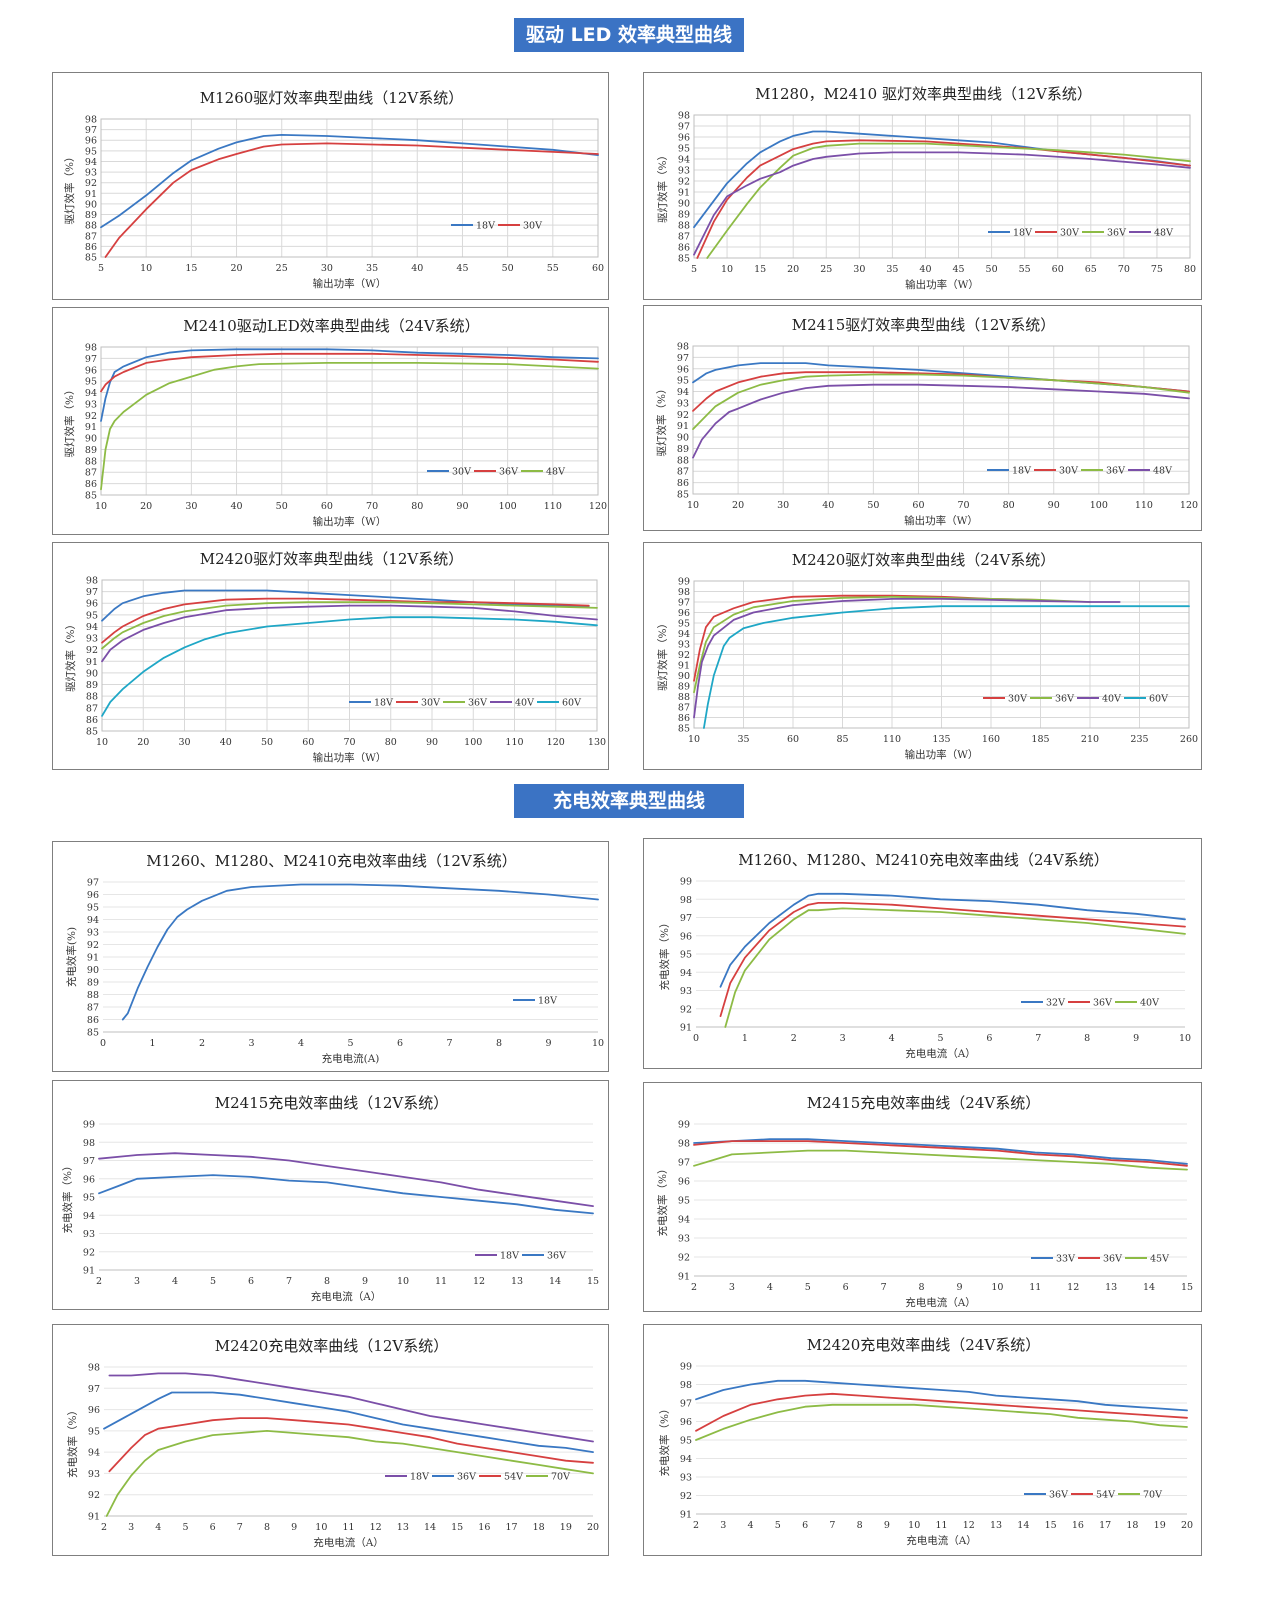 Image resolution: width=1284 pixels, height=1602 pixels. What do you see at coordinates (71, 957) in the screenshot?
I see `y-axis-label: 充电效率(%)` at bounding box center [71, 957].